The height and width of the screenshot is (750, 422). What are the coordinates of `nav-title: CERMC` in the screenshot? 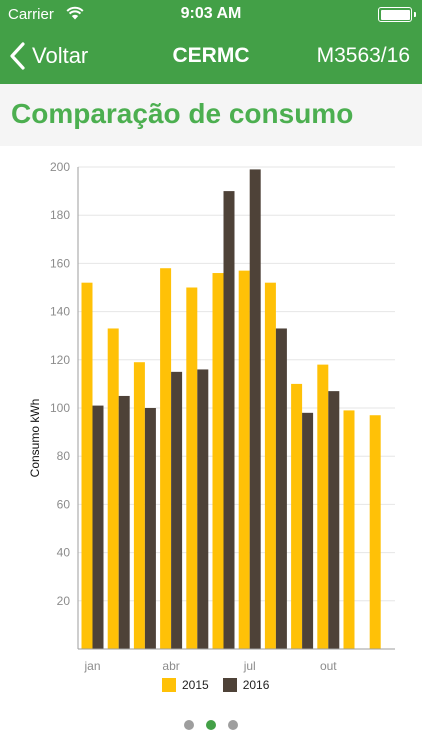 It's located at (211, 55).